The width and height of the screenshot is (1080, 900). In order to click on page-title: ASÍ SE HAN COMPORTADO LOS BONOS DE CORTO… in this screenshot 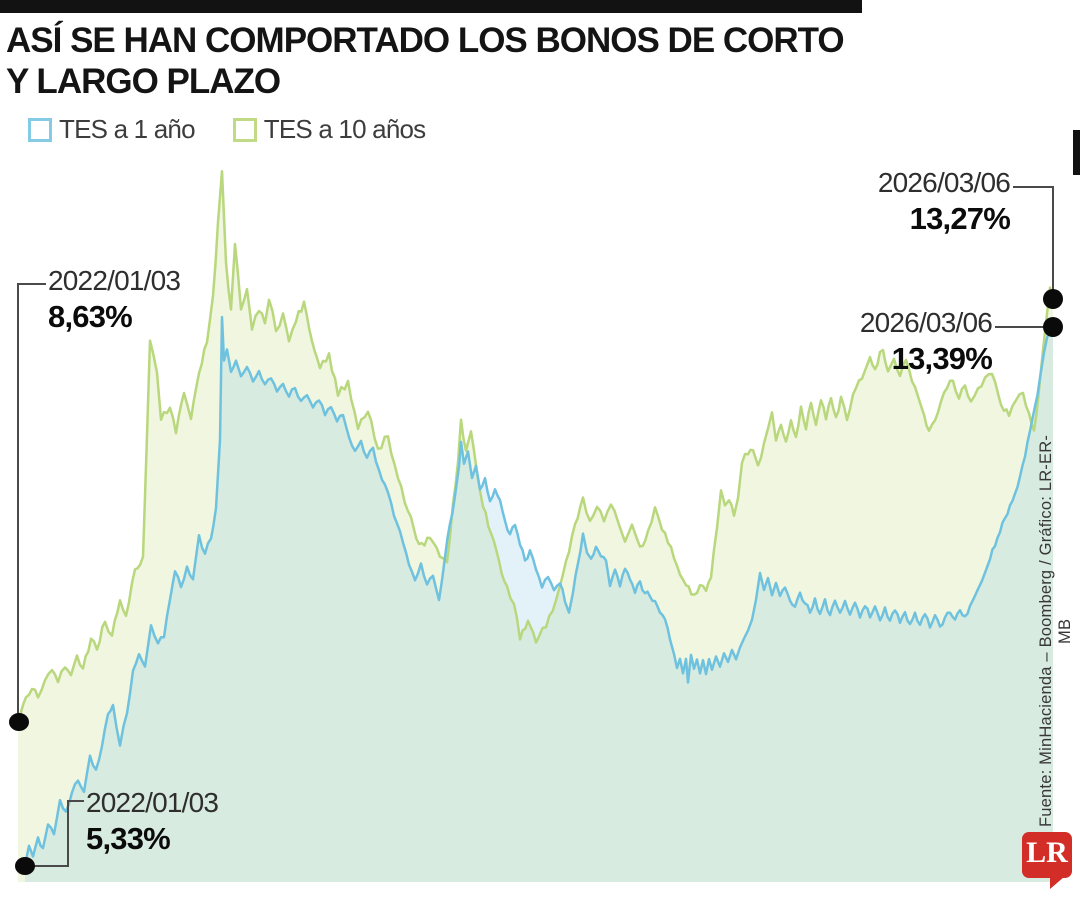, I will do `click(441, 61)`.